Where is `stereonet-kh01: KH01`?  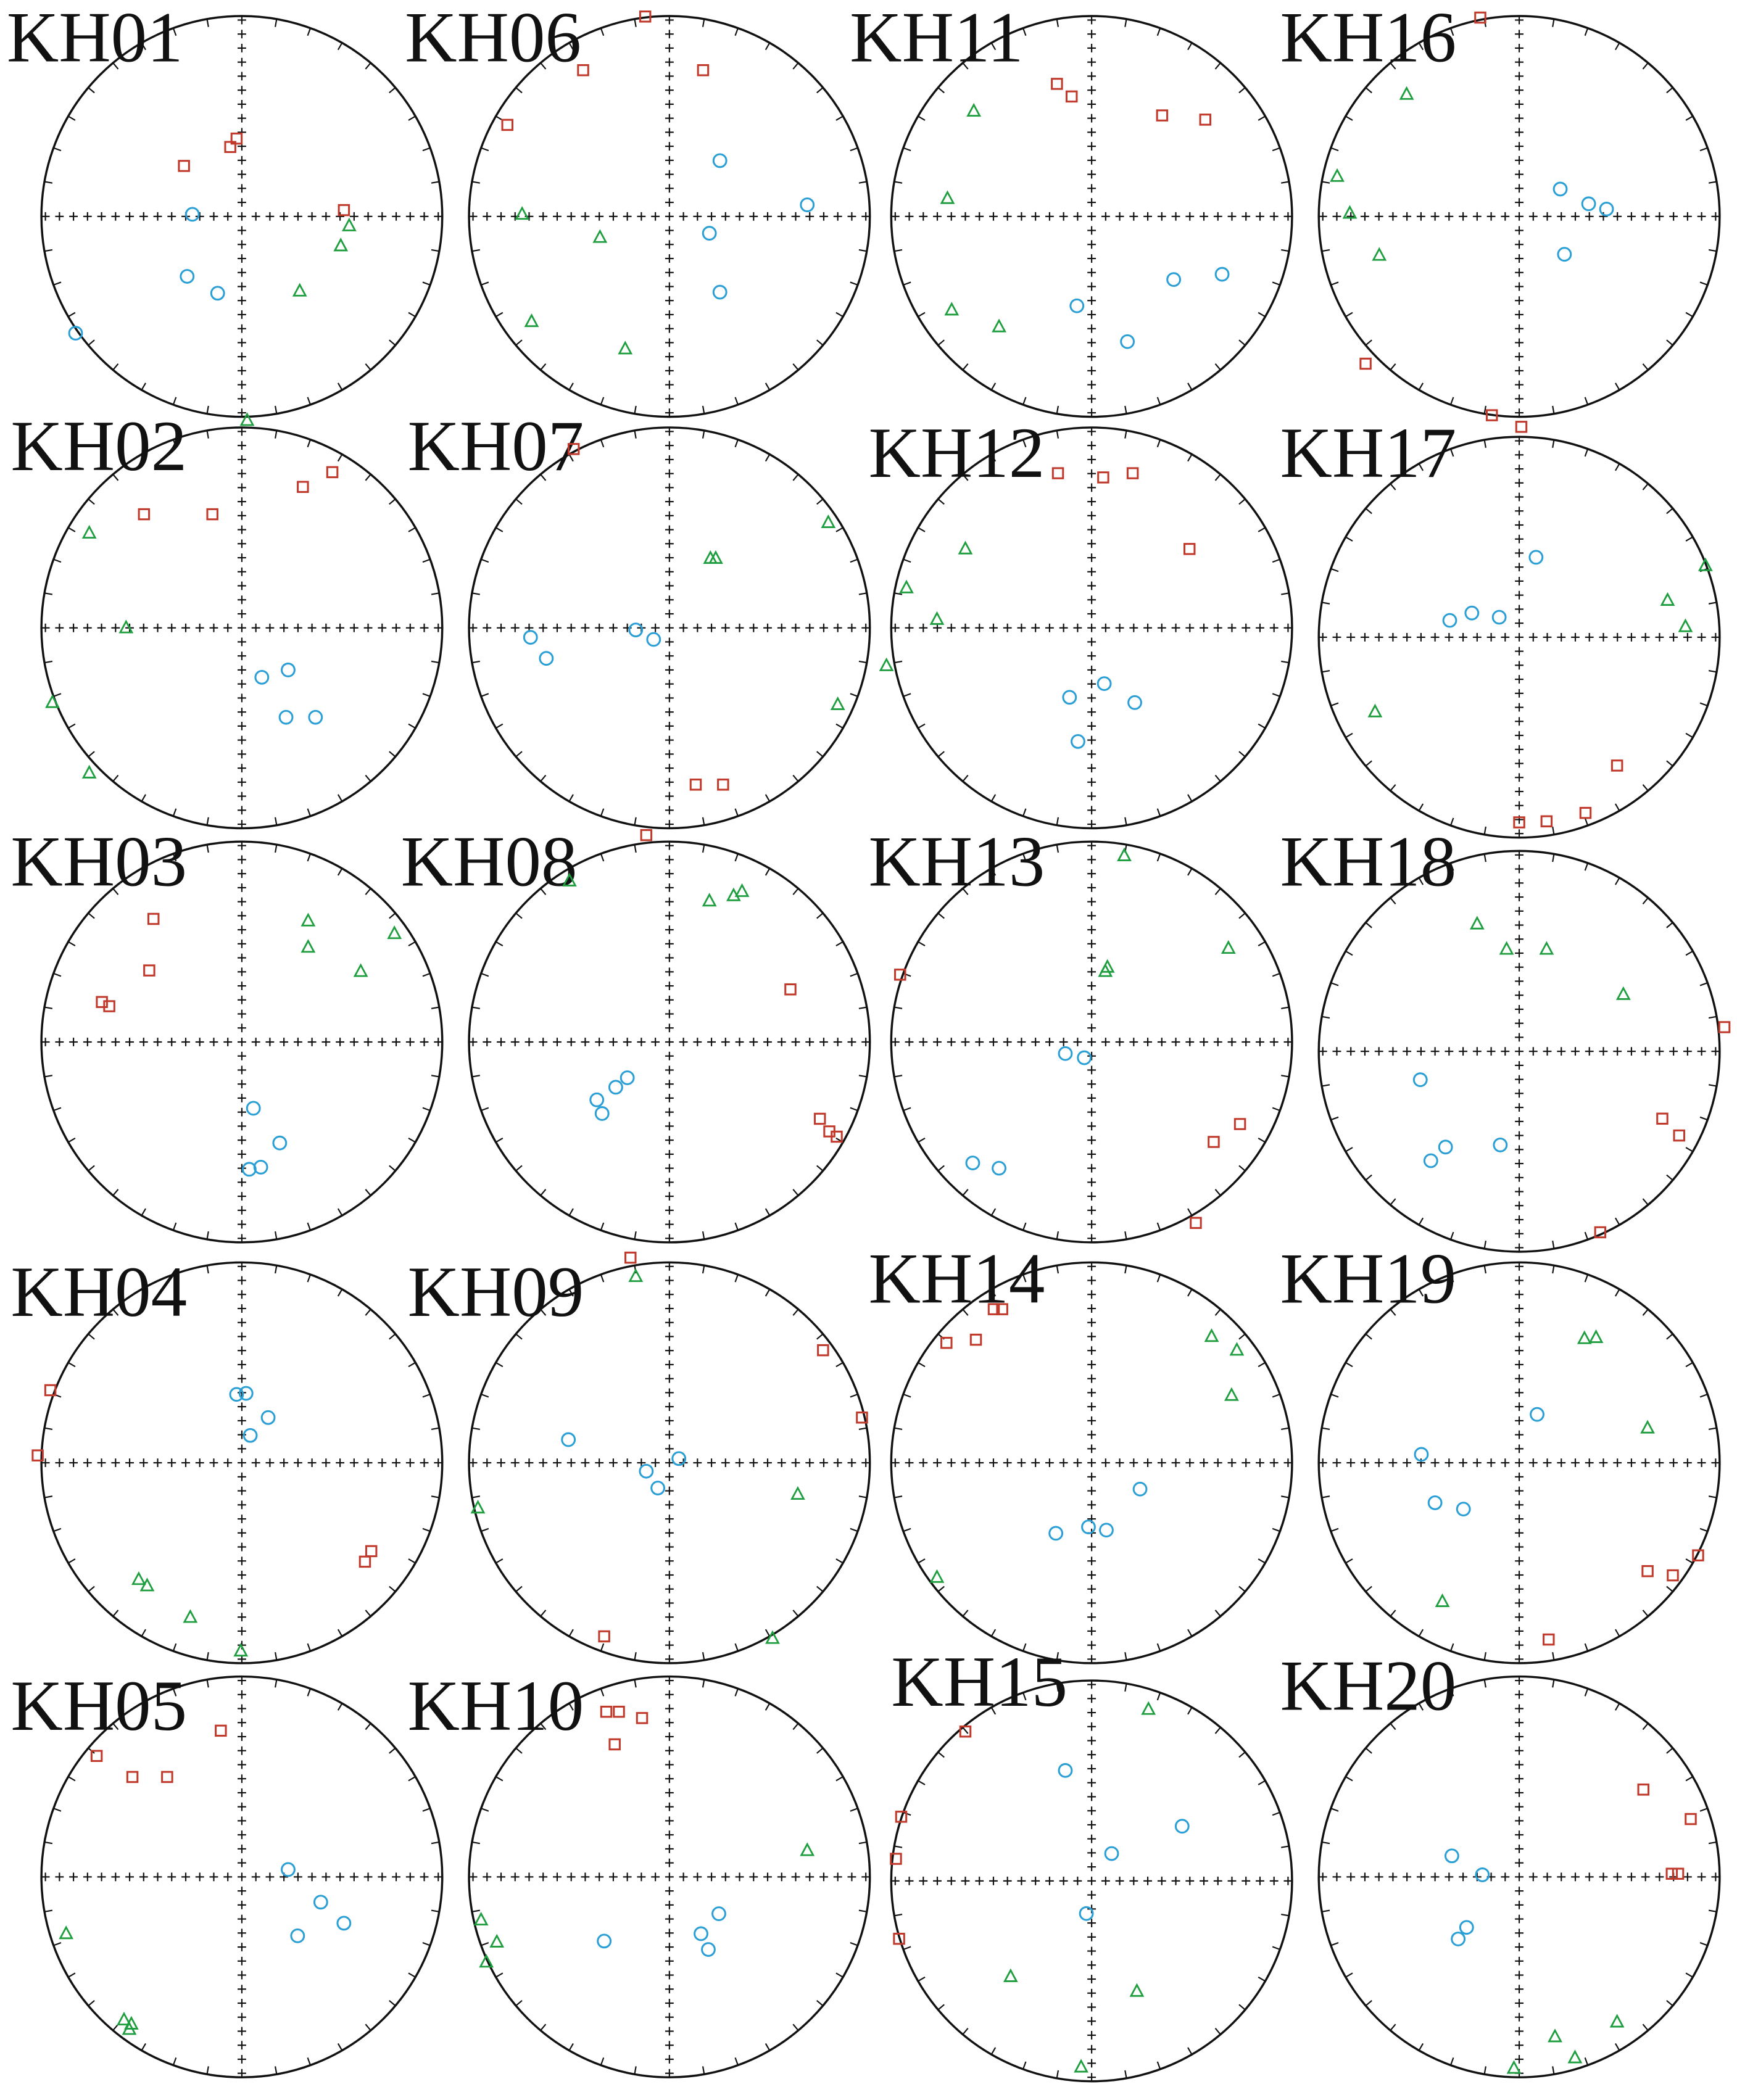
stereonet-kh01: KH01 is located at coordinates (225, 213).